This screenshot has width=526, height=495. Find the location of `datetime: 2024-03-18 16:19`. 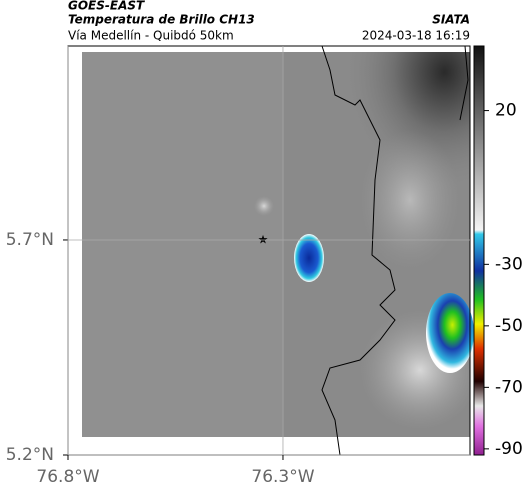

datetime: 2024-03-18 16:19 is located at coordinates (416, 36).